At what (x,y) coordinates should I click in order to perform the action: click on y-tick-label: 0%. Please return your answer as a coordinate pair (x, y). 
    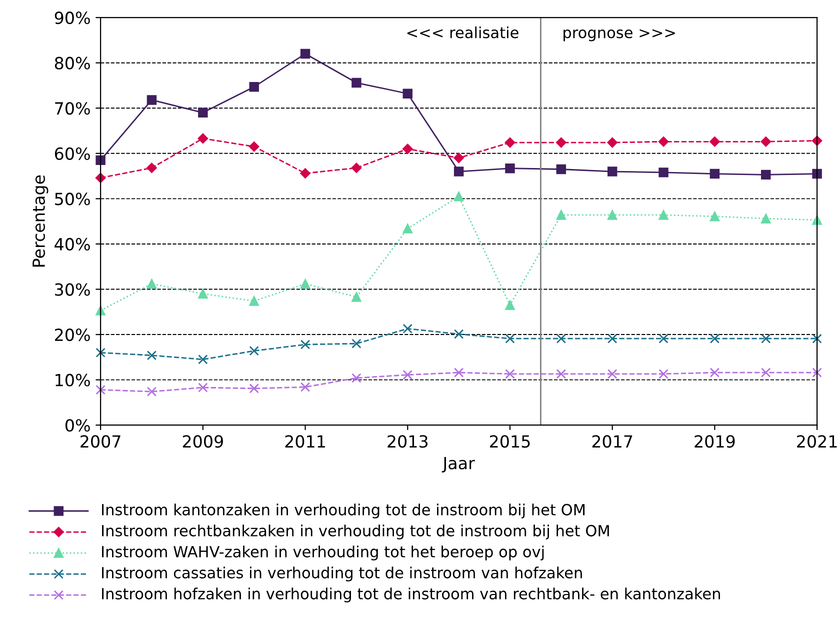
    Looking at the image, I should click on (77, 425).